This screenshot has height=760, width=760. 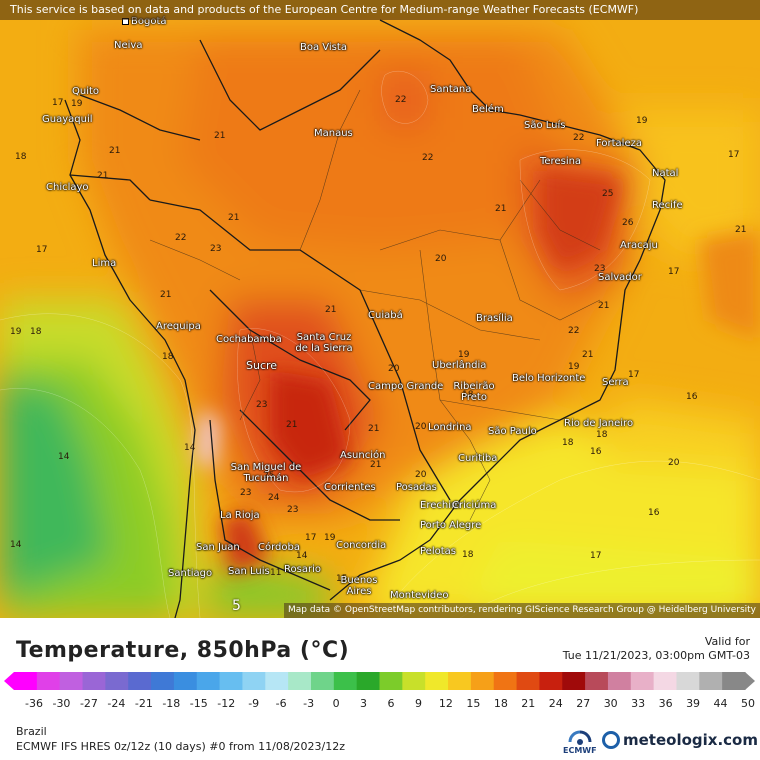 I want to click on city-marker: San Juan, so click(x=218, y=547).